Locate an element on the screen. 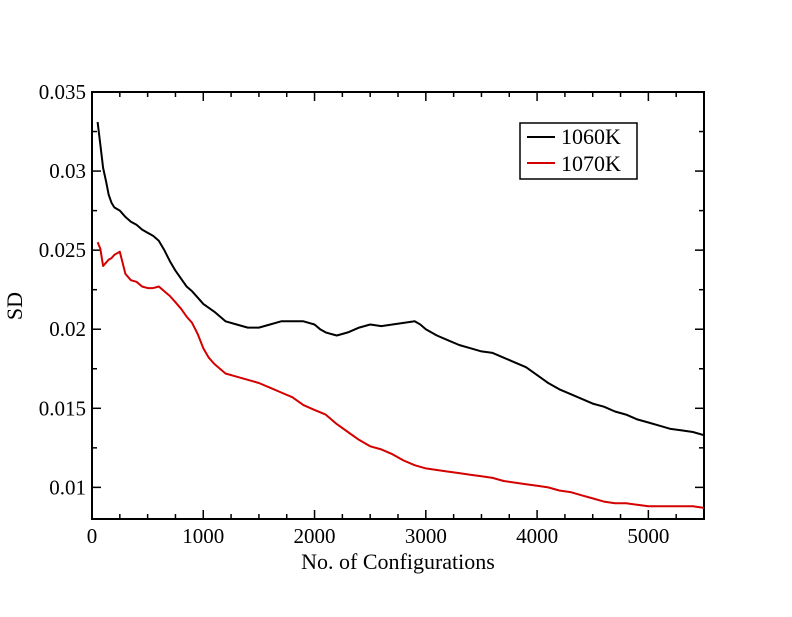  y-tick-label: 0.025 is located at coordinates (62, 250).